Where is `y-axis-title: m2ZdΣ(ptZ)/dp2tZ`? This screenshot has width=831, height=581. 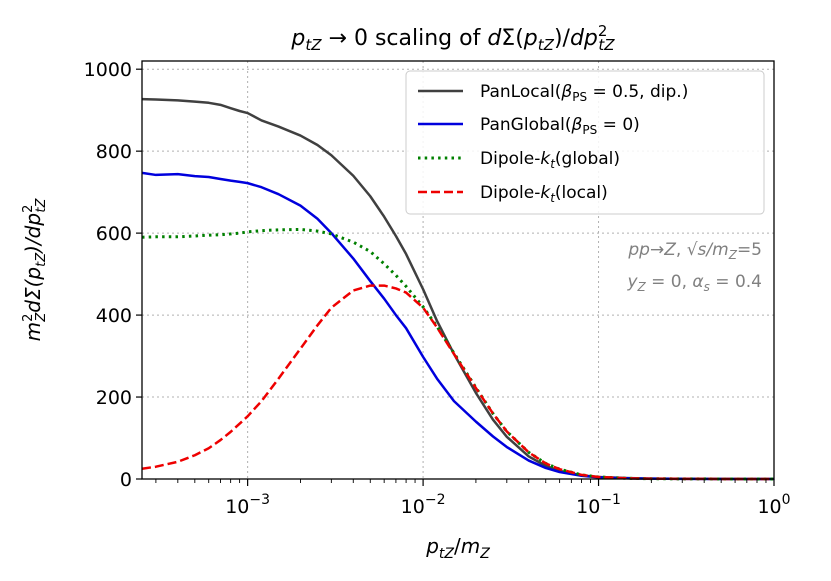
y-axis-title: m2ZdΣ(ptZ)/dp2tZ is located at coordinates (35, 270).